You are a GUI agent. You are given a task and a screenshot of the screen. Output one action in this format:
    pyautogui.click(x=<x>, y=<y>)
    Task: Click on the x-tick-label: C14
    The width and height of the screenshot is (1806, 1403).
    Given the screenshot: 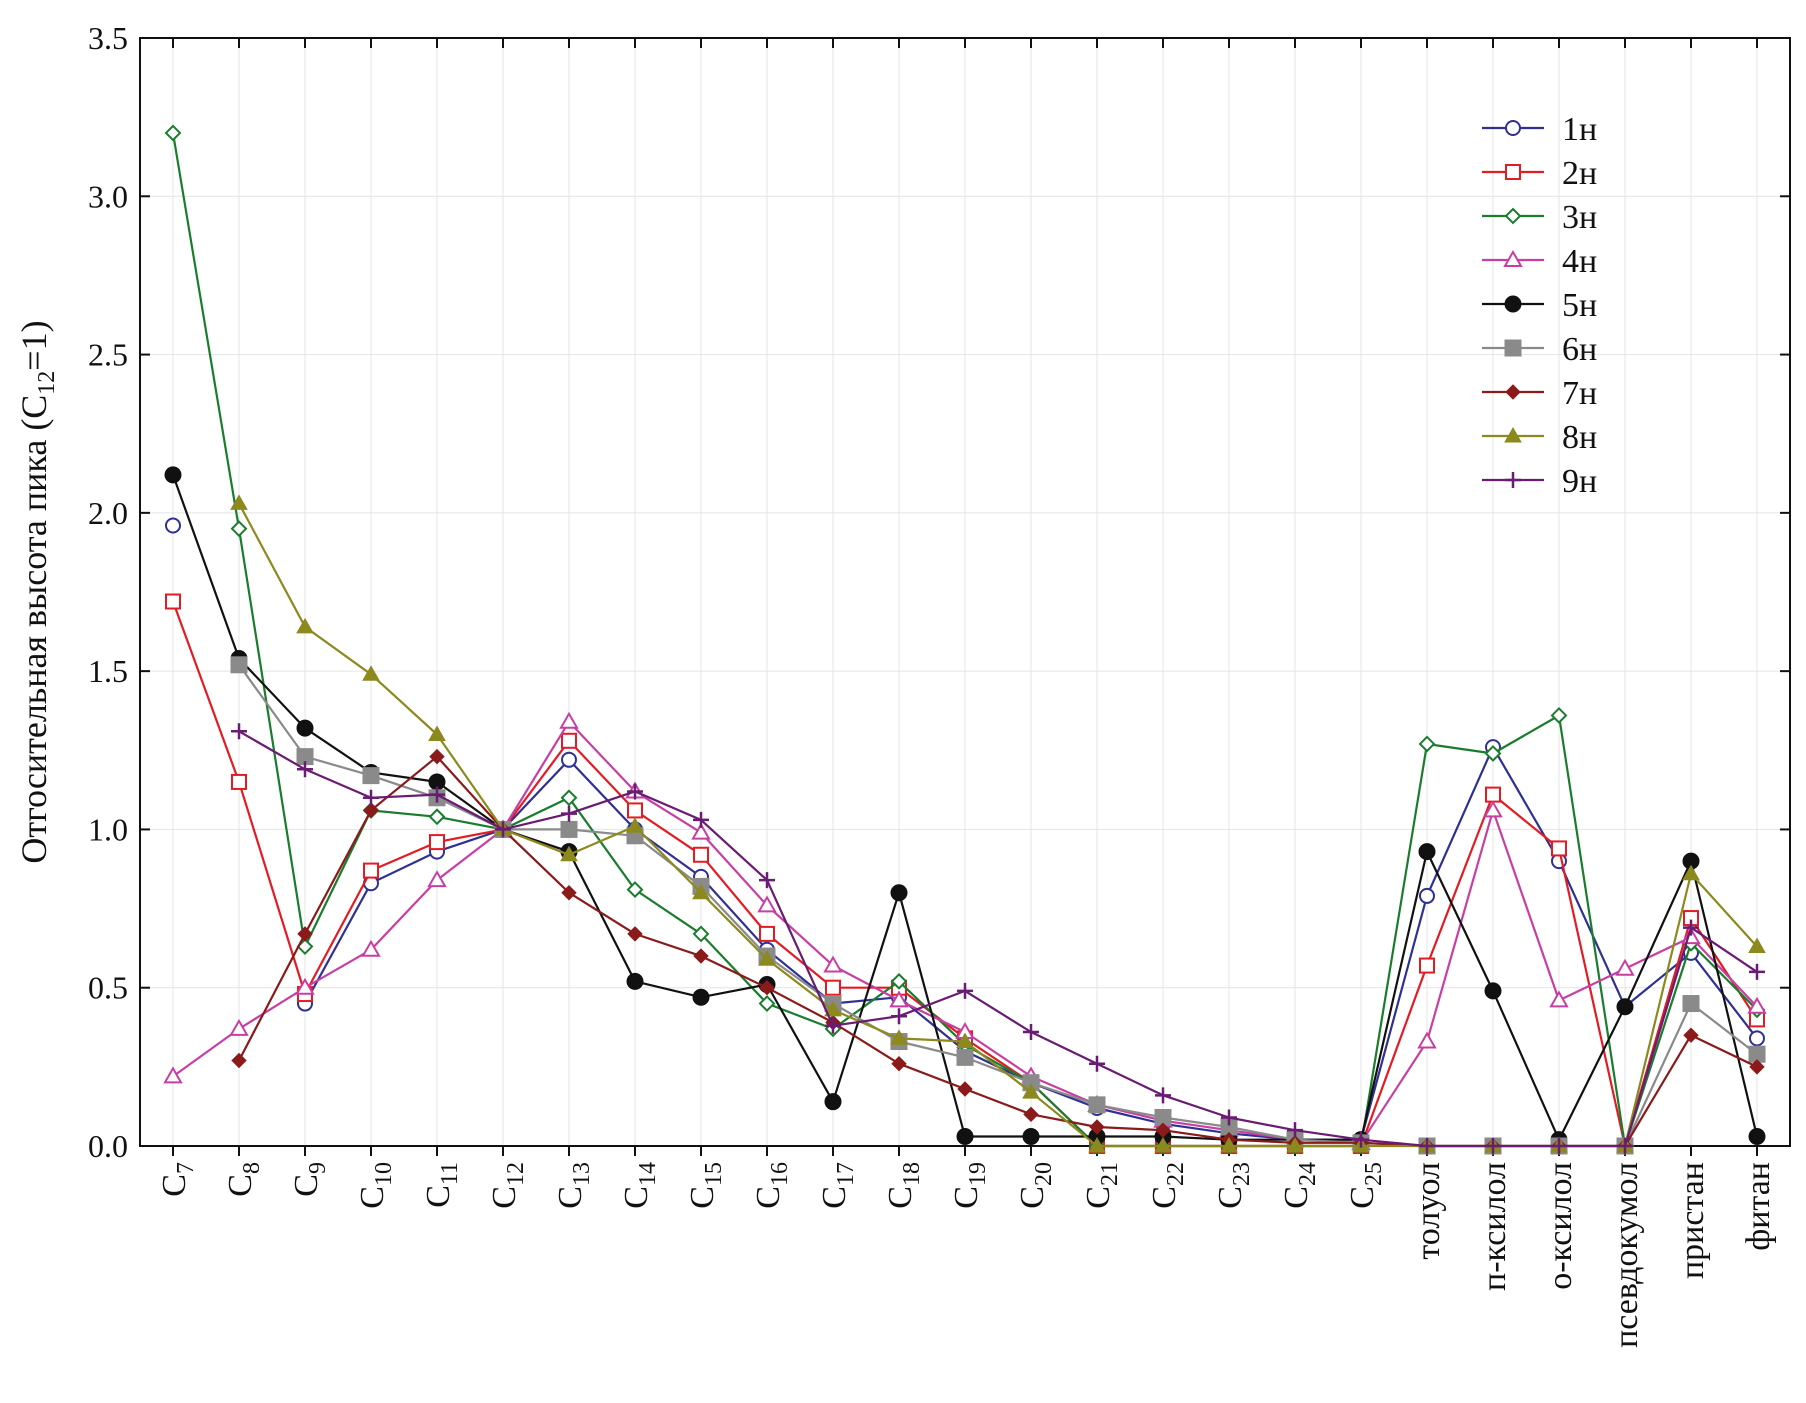 What is the action you would take?
    pyautogui.click(x=639, y=1185)
    